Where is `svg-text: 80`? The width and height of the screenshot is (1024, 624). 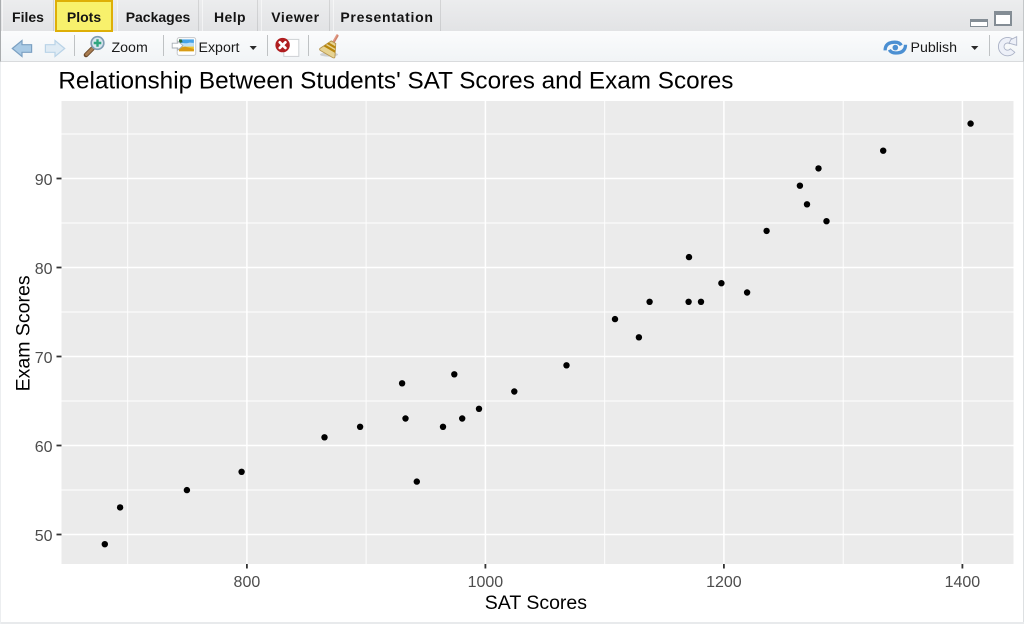 svg-text: 80 is located at coordinates (44, 269).